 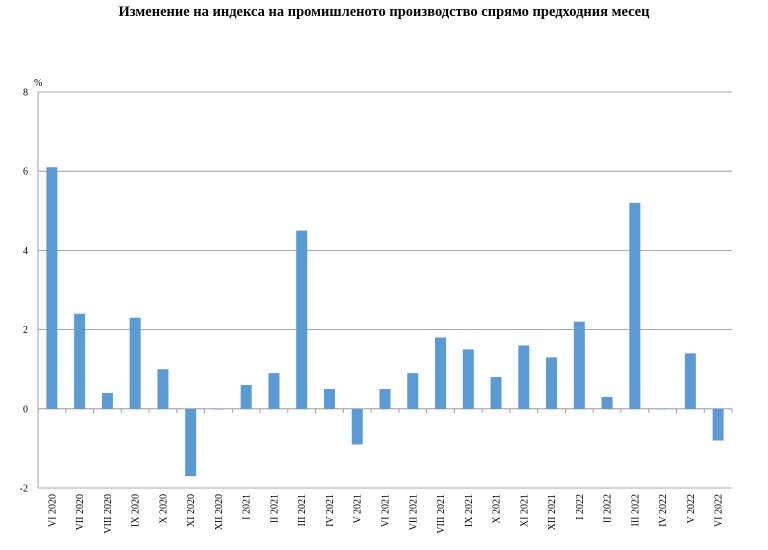 What do you see at coordinates (163, 389) in the screenshot?
I see `bar-X-2020` at bounding box center [163, 389].